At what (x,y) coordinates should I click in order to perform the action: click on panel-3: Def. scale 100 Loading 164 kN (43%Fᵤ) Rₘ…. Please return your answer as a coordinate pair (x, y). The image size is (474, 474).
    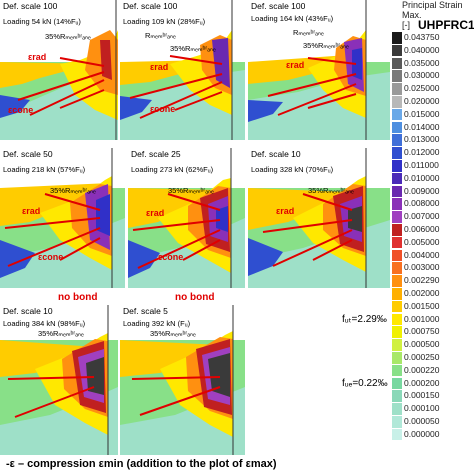
    Looking at the image, I should click on (319, 70).